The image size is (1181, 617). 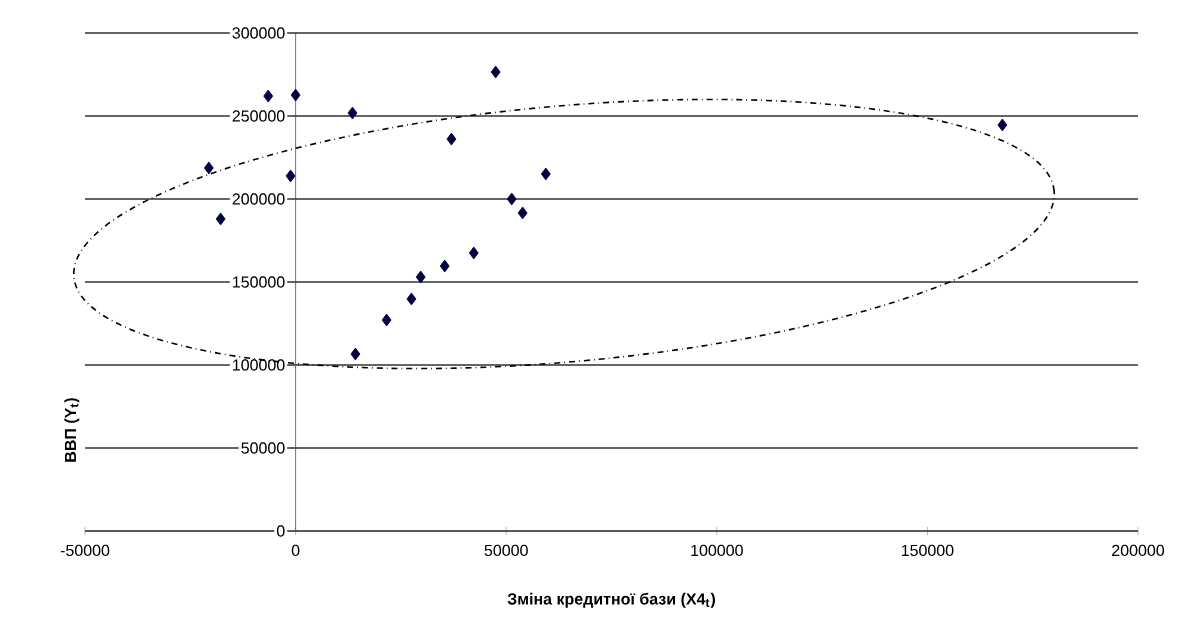 What do you see at coordinates (259, 365) in the screenshot?
I see `y-tick-label: 100000` at bounding box center [259, 365].